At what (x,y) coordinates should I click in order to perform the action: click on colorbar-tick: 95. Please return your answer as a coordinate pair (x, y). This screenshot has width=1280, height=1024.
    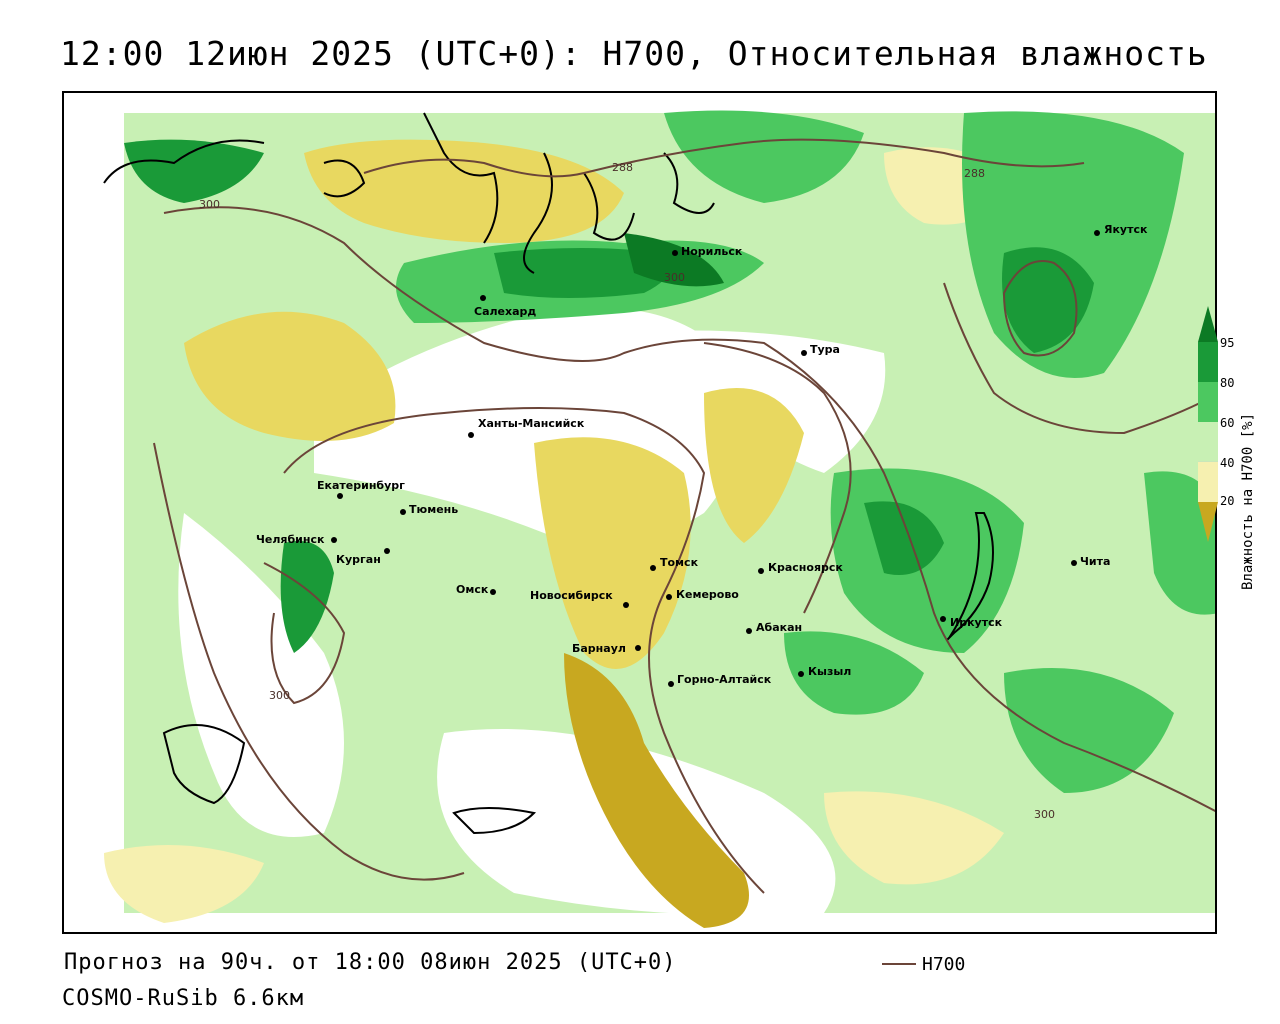
    Looking at the image, I should click on (1227, 343).